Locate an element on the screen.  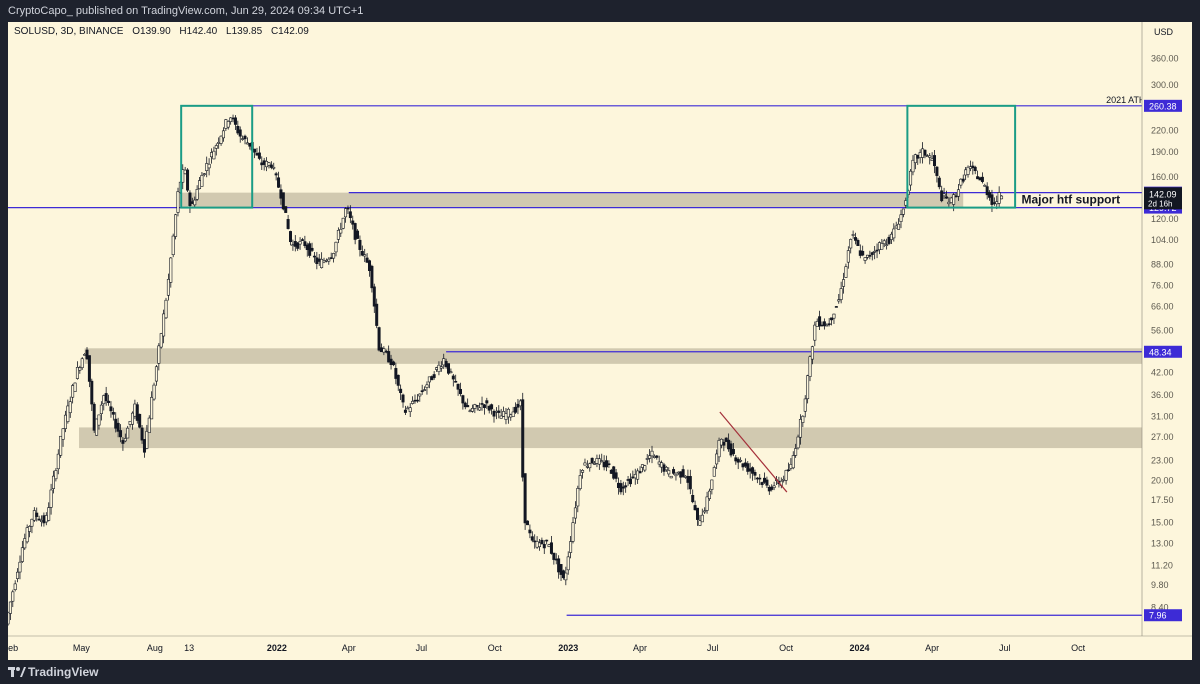
support-zone is located at coordinates (613, 356).